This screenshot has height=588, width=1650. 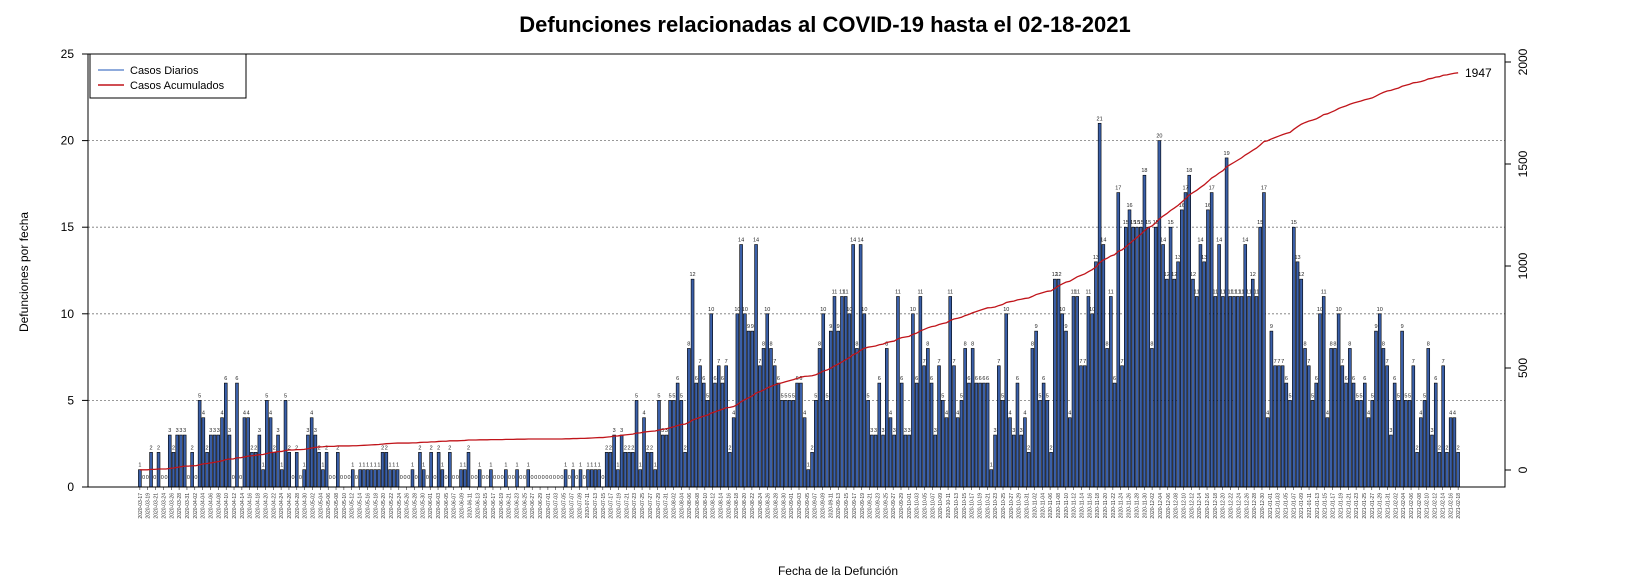 I want to click on date-label: 2020-10-21, so click(x=988, y=506).